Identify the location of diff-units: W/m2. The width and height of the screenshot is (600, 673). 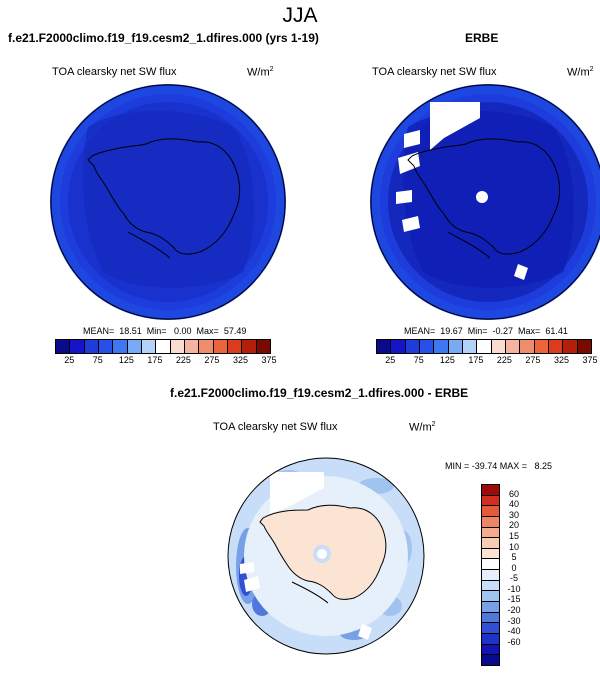
(422, 427).